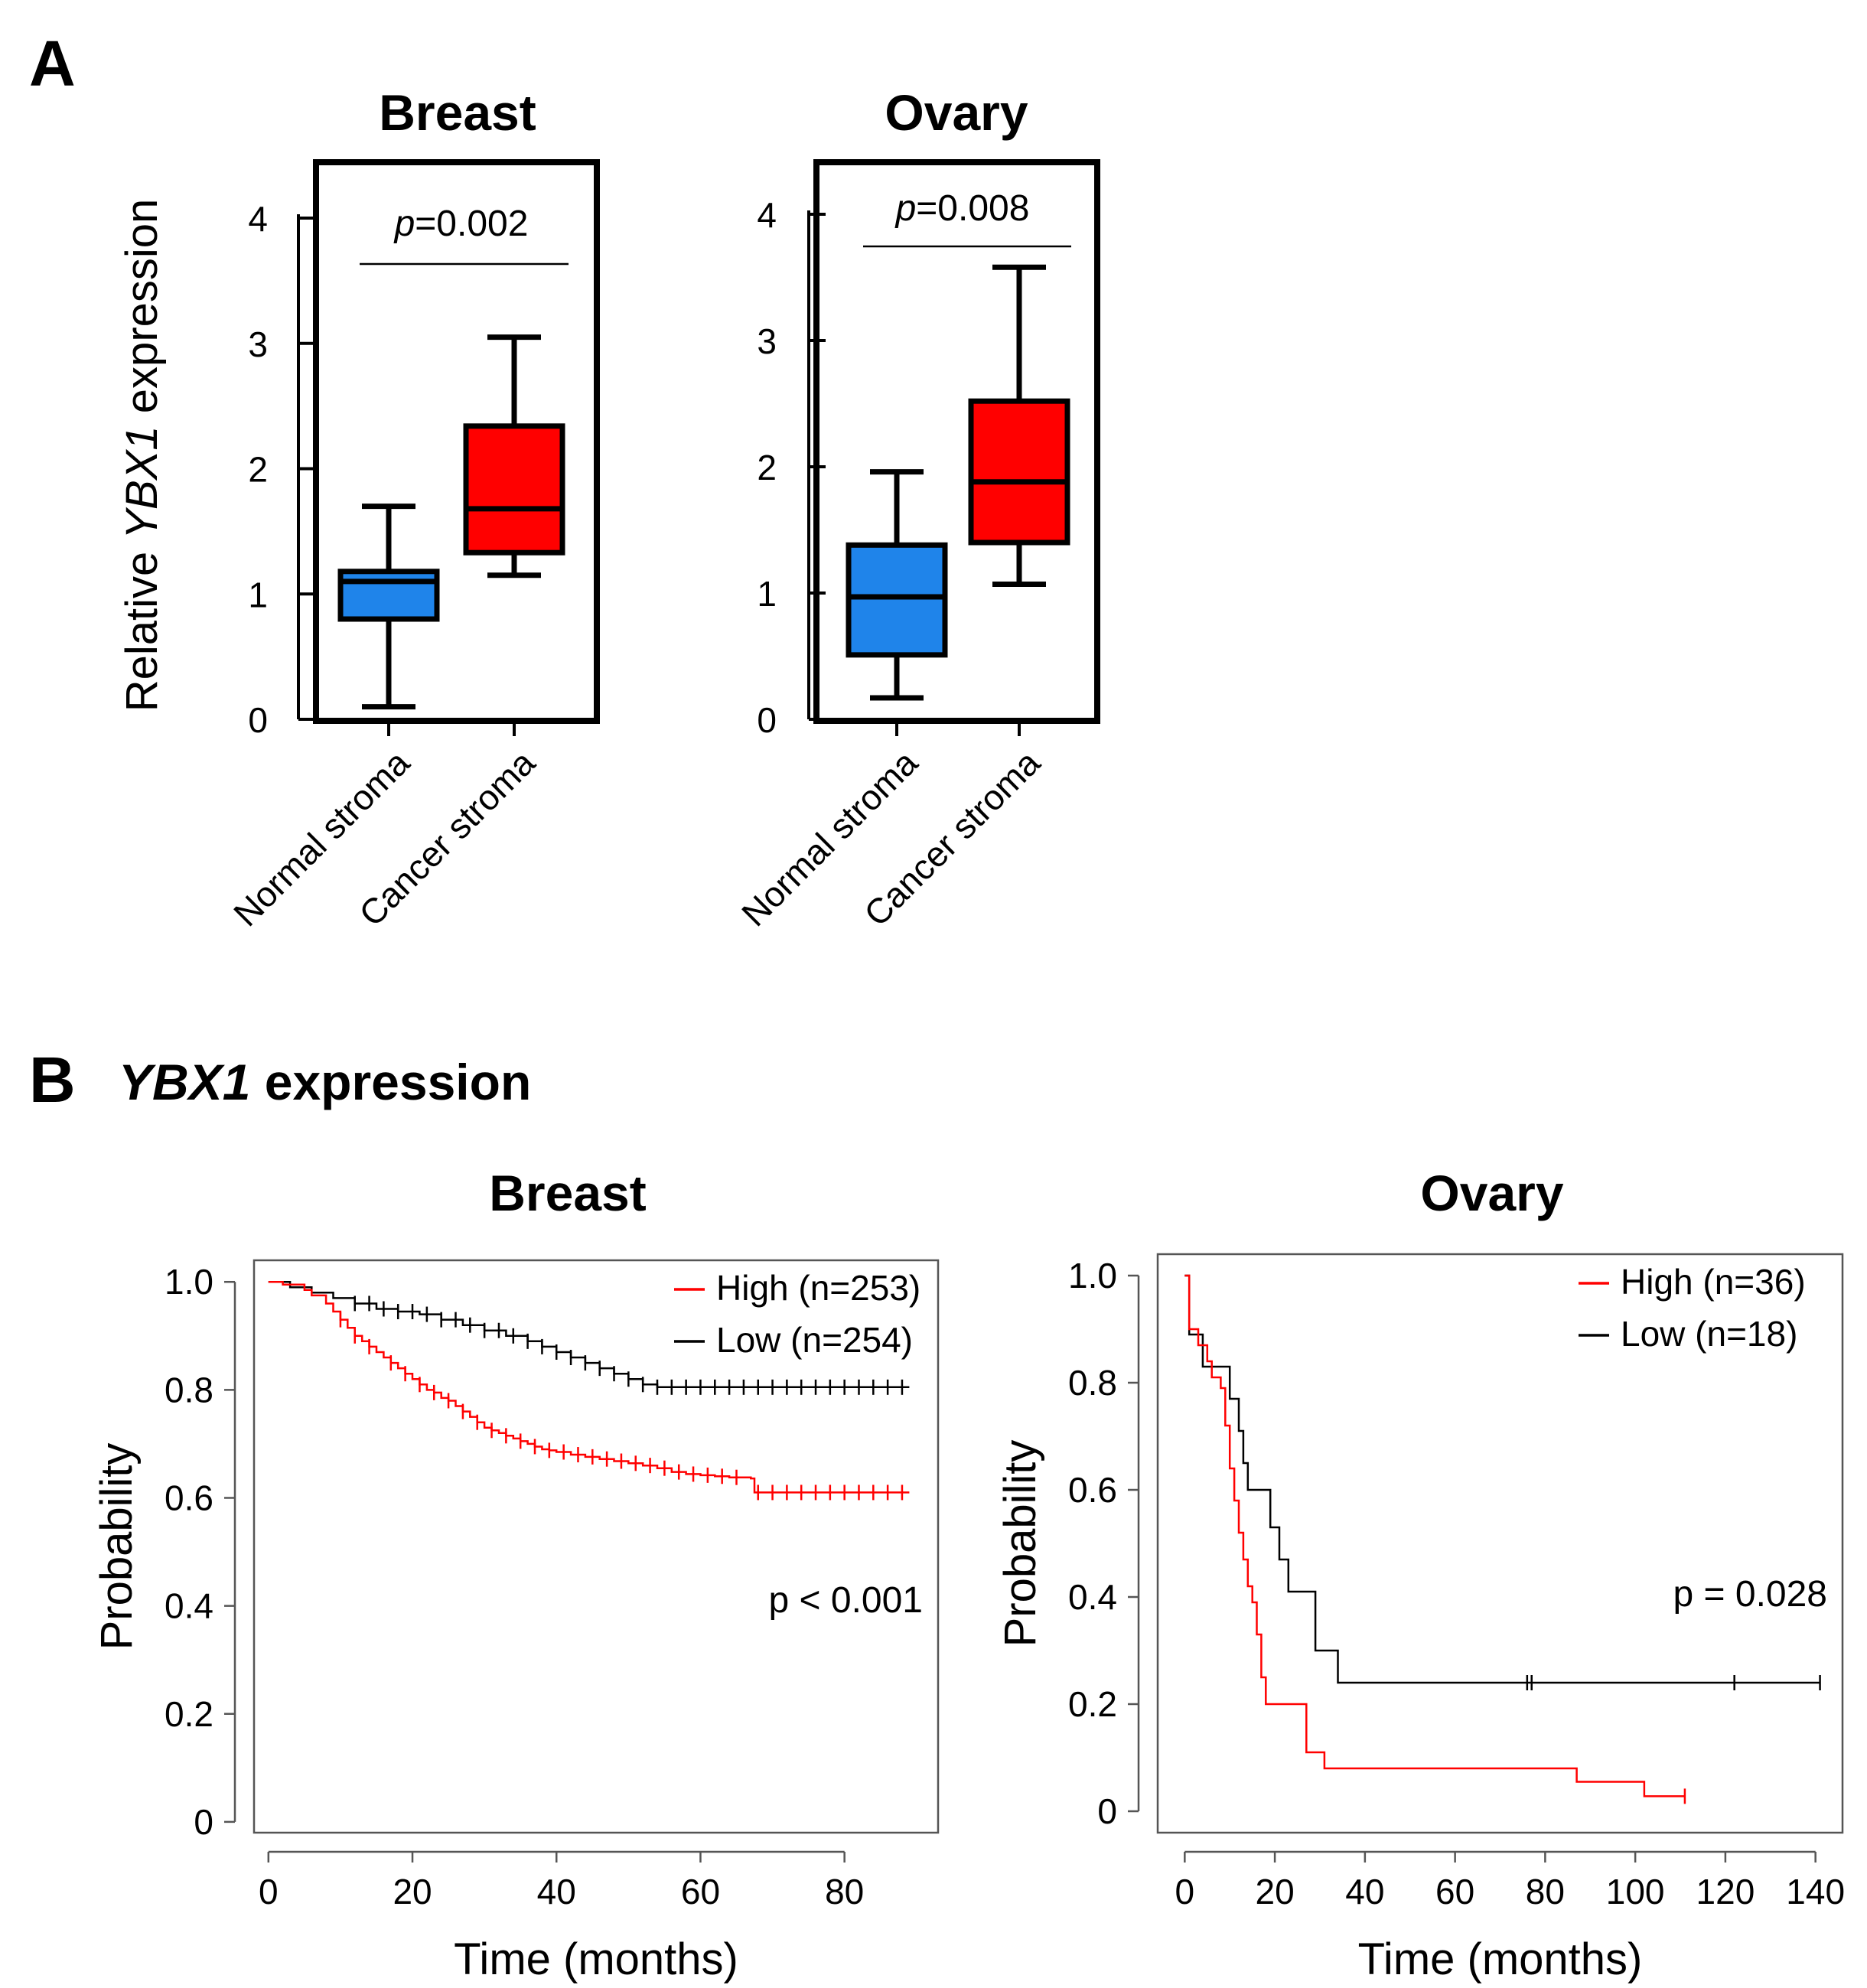  What do you see at coordinates (142, 626) in the screenshot?
I see `panel-a-ylabel-prefix: Relative` at bounding box center [142, 626].